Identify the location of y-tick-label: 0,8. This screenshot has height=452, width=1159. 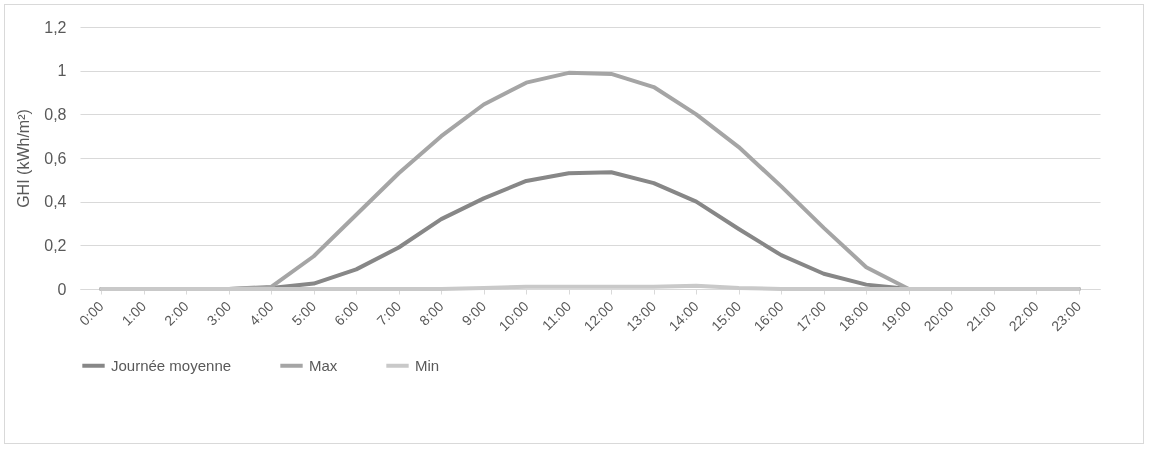
(55, 114).